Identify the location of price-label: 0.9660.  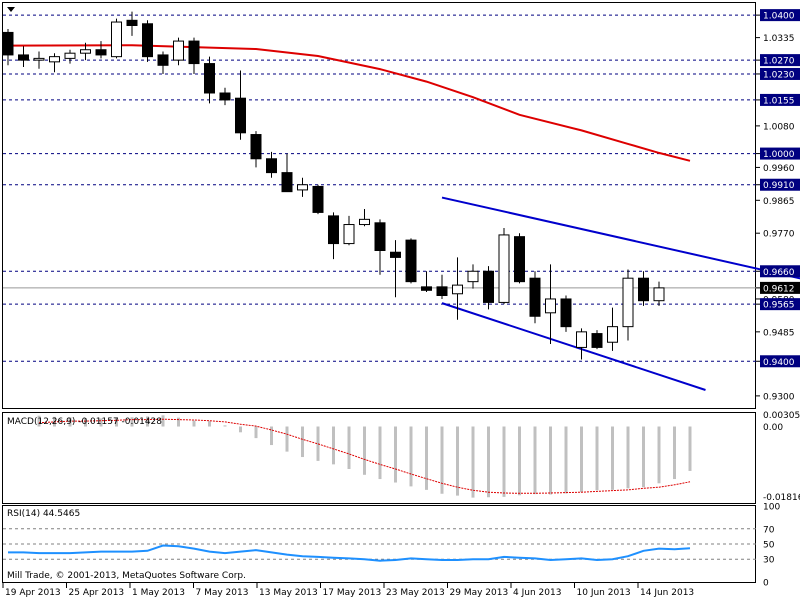
(779, 273).